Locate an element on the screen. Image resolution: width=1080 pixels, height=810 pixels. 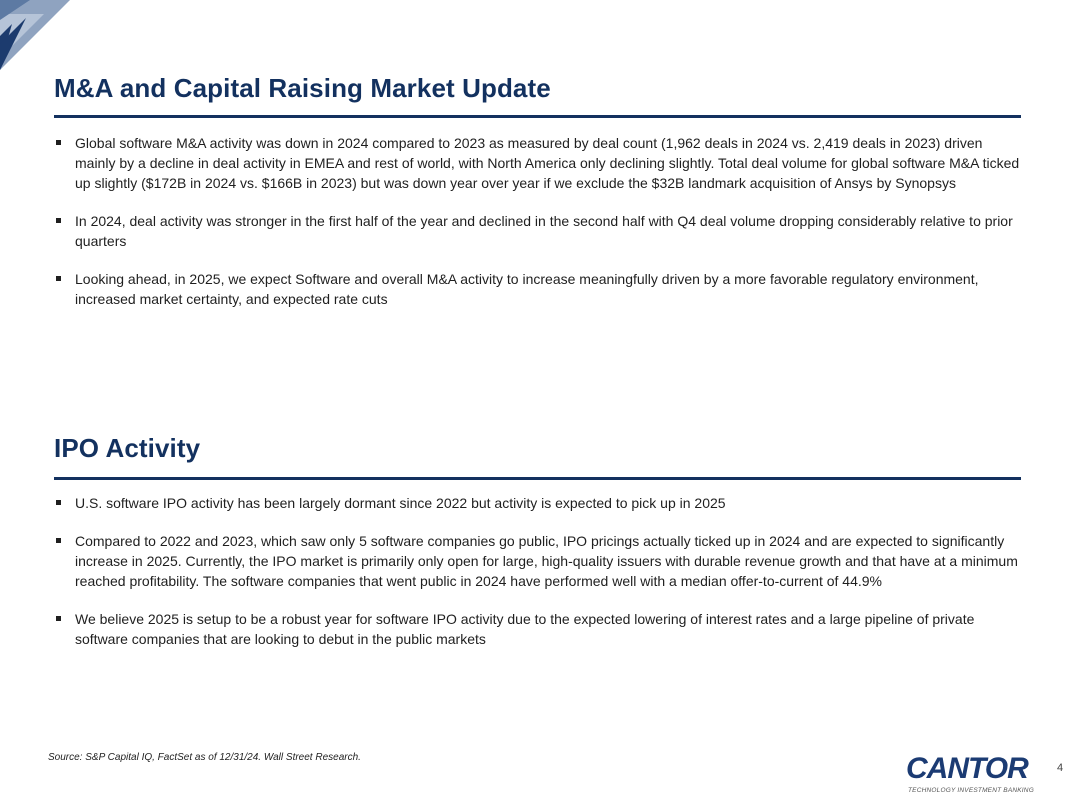
logo-wordmark: CANTOR is located at coordinates (967, 768).